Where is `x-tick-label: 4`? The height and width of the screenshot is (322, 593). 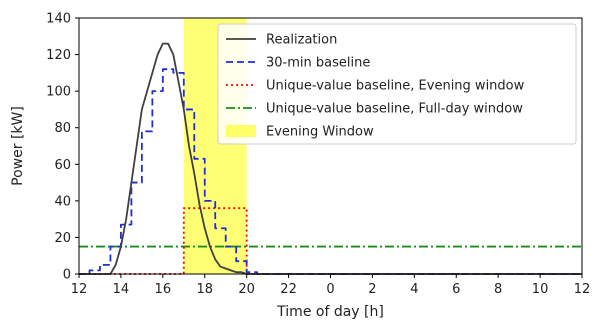
x-tick-label: 4 is located at coordinates (414, 289).